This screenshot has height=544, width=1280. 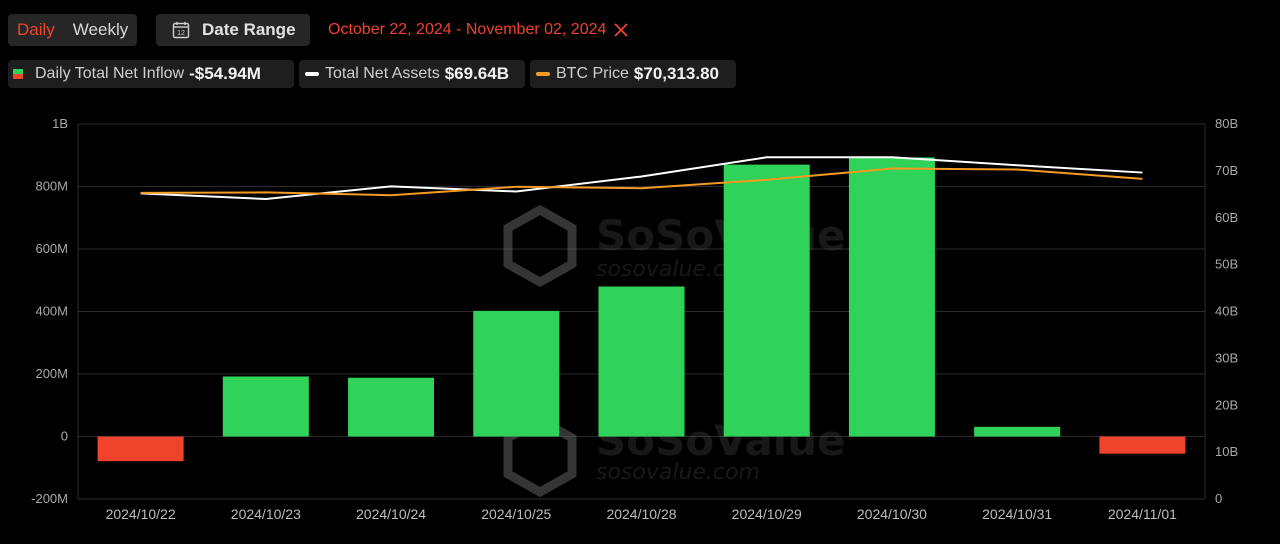 I want to click on btc-price-line, so click(x=641, y=182).